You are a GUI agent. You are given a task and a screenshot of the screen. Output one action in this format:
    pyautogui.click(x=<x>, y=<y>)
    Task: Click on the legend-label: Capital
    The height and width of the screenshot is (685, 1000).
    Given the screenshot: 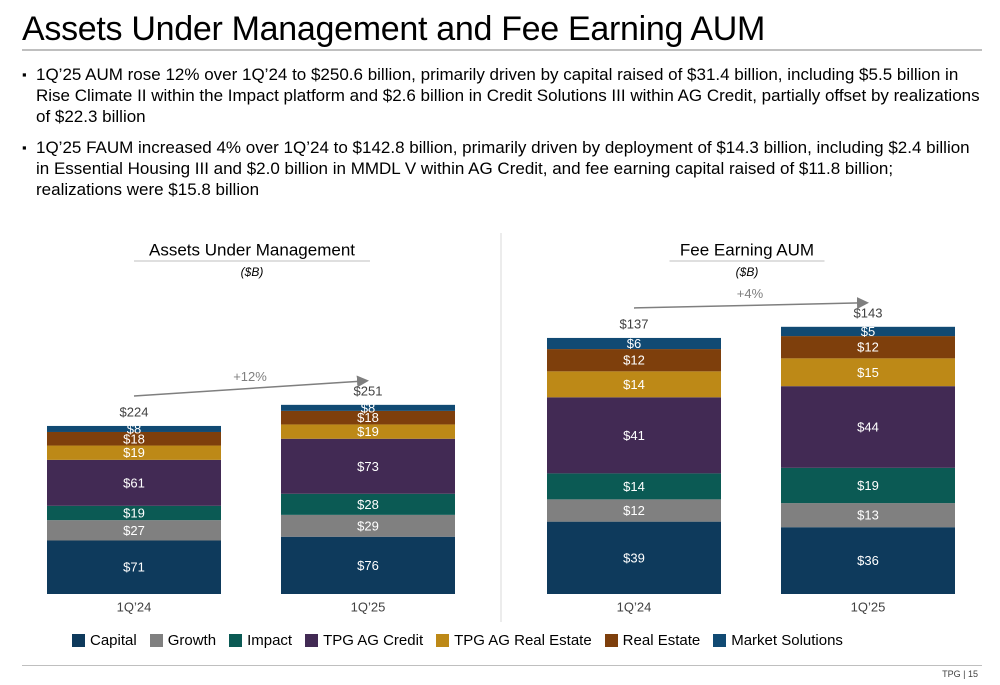 What is the action you would take?
    pyautogui.click(x=113, y=640)
    